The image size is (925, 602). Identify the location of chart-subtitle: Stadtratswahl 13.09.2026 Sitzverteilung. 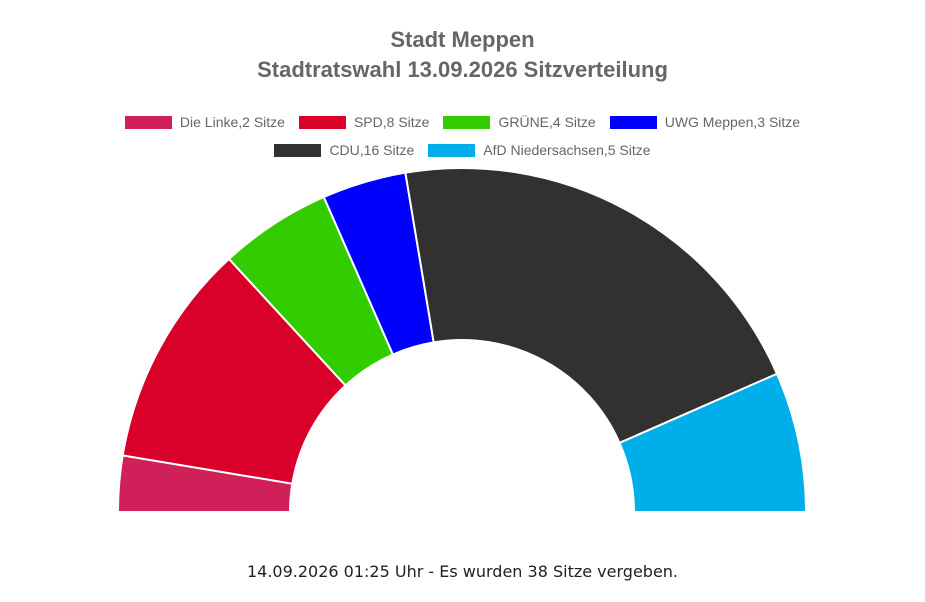
(462, 69).